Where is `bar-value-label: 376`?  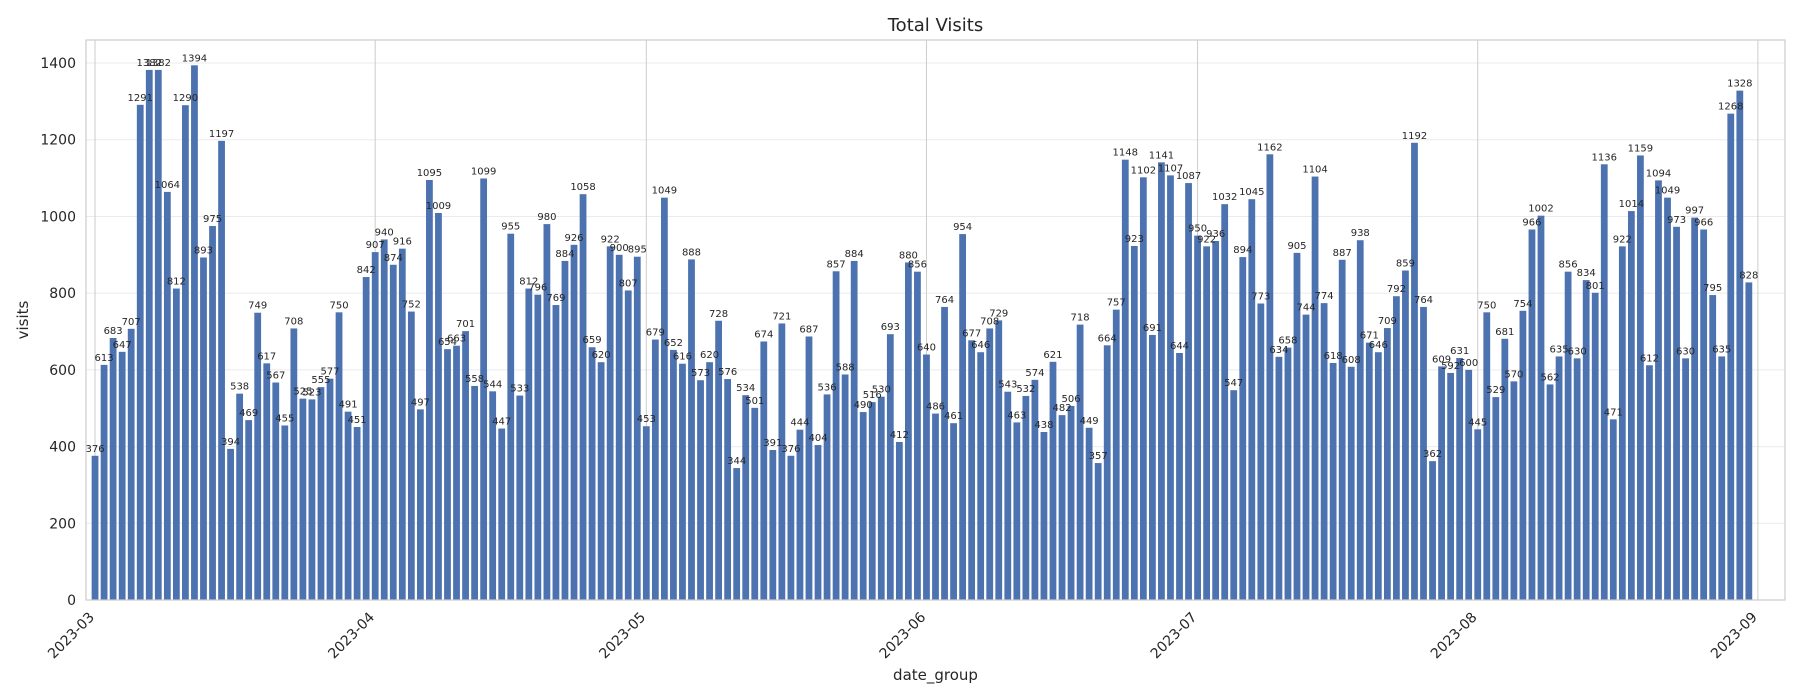
bar-value-label: 376 is located at coordinates (94, 449).